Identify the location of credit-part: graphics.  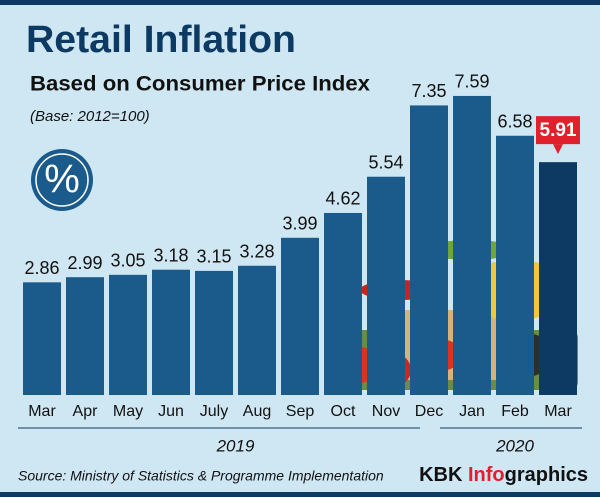
(546, 475).